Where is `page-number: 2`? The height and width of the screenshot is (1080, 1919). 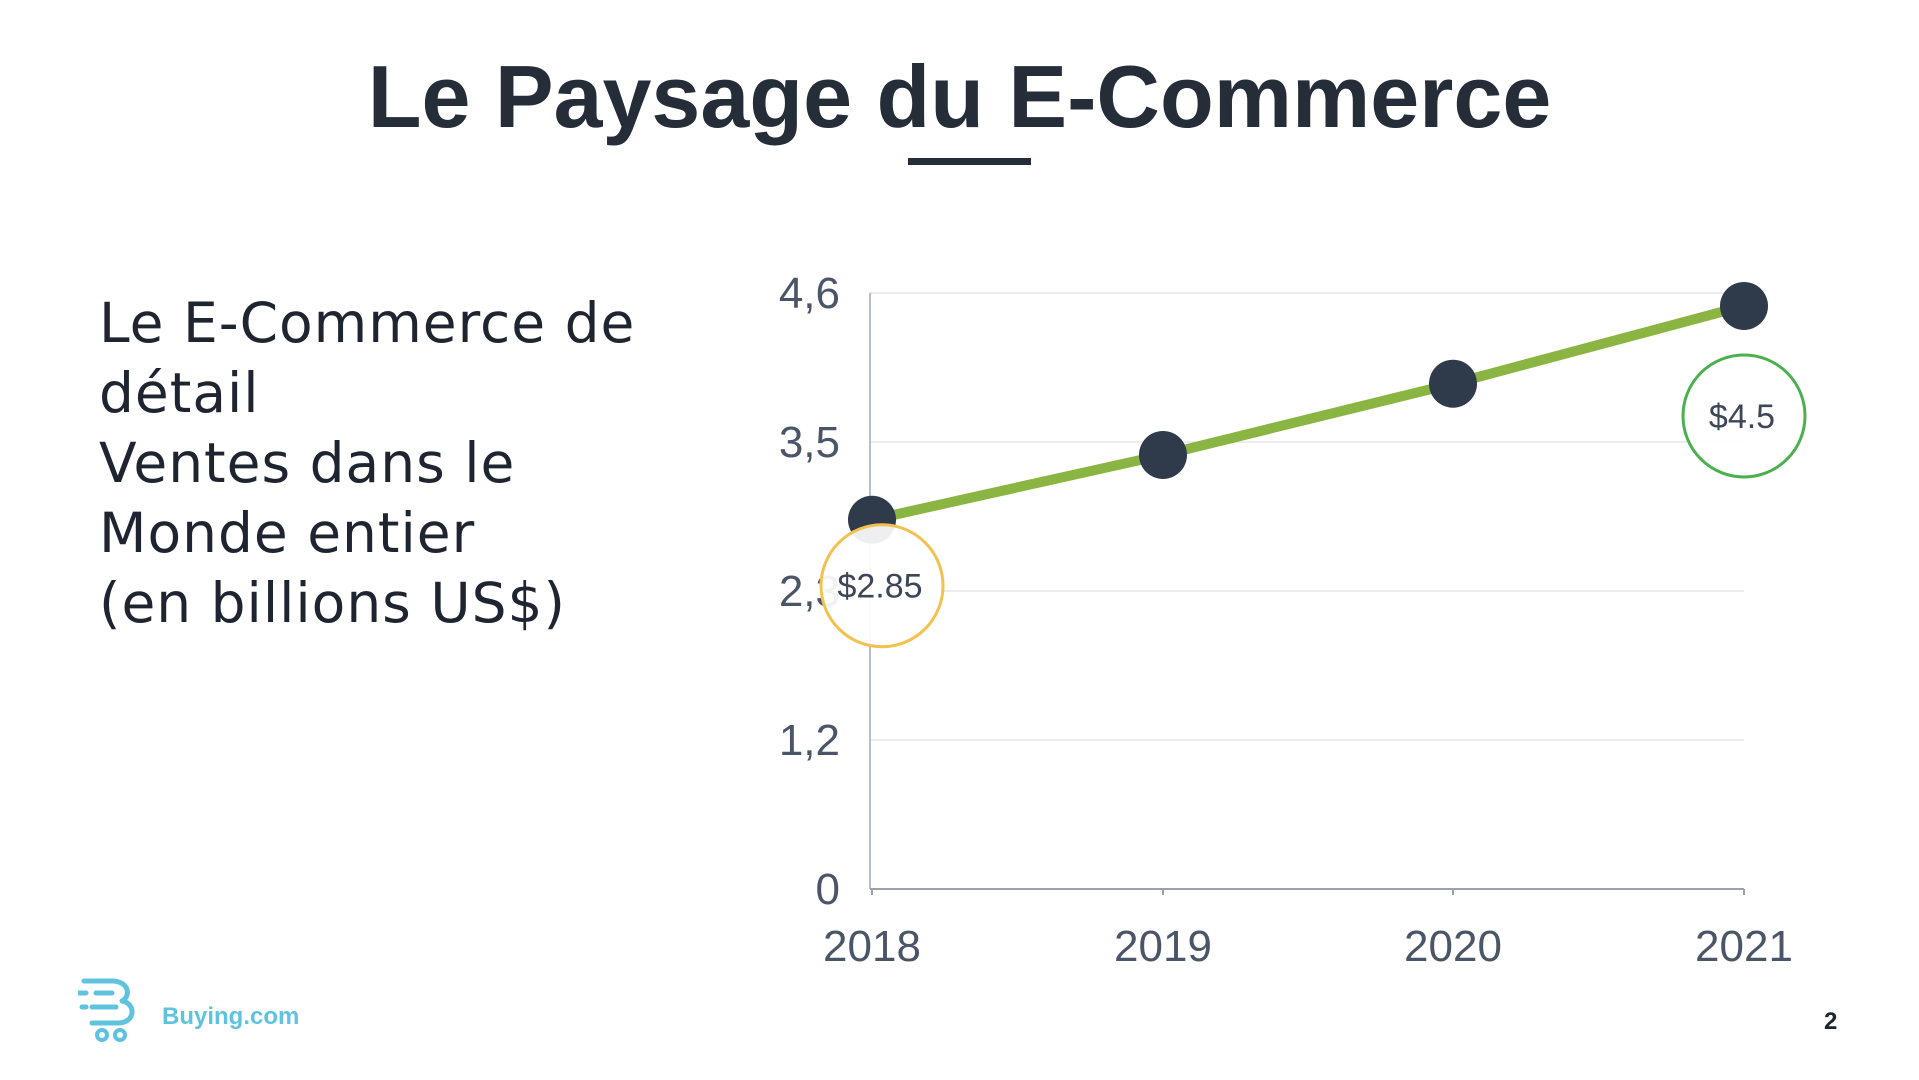 page-number: 2 is located at coordinates (1831, 1021).